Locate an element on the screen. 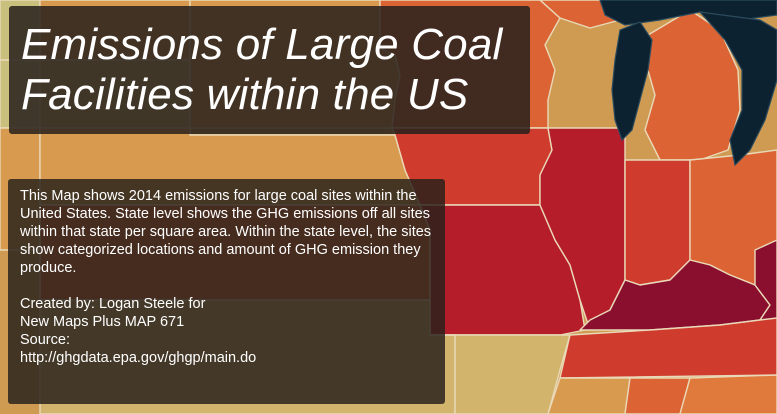  credit-author: Created by: Logan Steele for is located at coordinates (113, 304).